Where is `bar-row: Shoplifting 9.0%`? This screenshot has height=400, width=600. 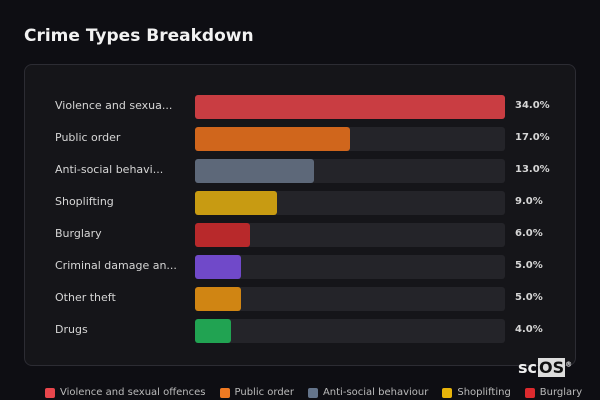
bar-row: Shoplifting 9.0% is located at coordinates (300, 203).